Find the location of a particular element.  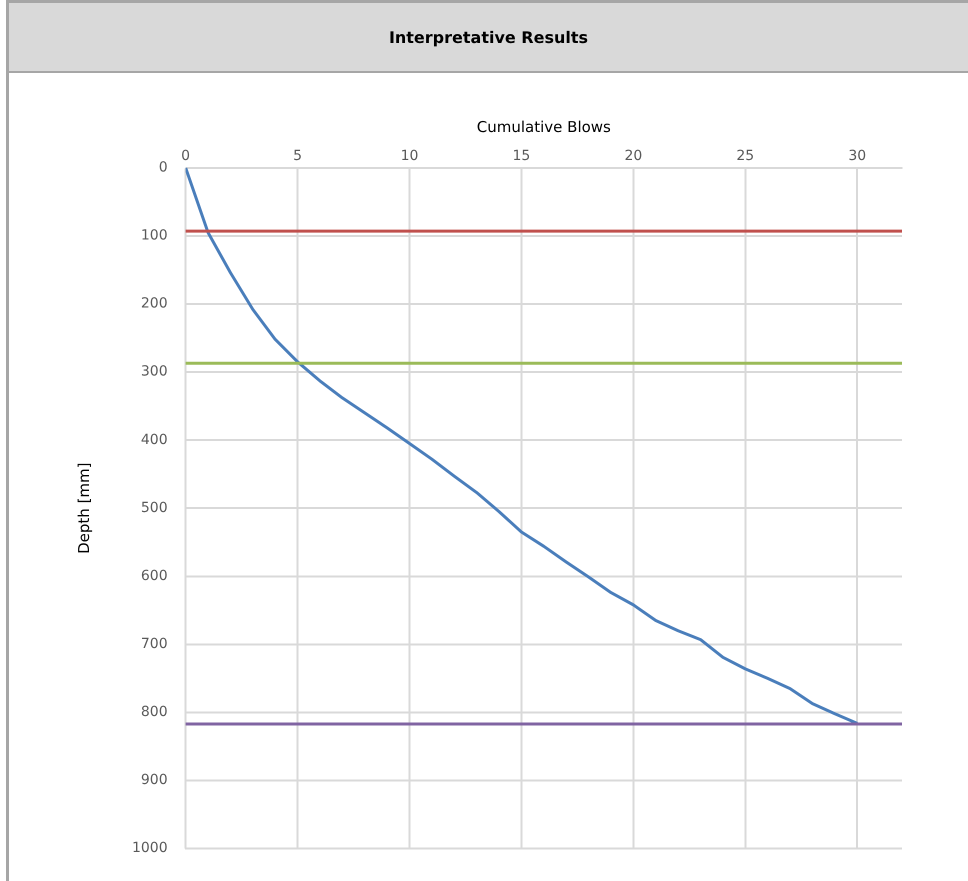

y-tick-label: 300 is located at coordinates (154, 372).